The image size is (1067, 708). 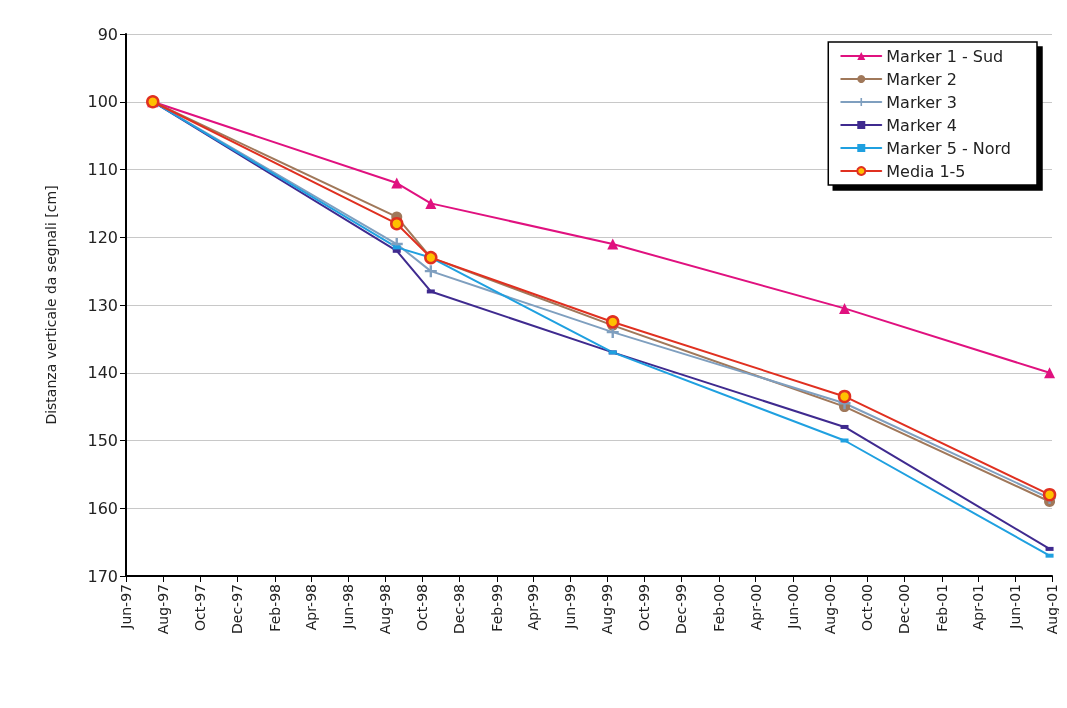 What do you see at coordinates (126, 607) in the screenshot?
I see `x-tick-label: Jun-97` at bounding box center [126, 607].